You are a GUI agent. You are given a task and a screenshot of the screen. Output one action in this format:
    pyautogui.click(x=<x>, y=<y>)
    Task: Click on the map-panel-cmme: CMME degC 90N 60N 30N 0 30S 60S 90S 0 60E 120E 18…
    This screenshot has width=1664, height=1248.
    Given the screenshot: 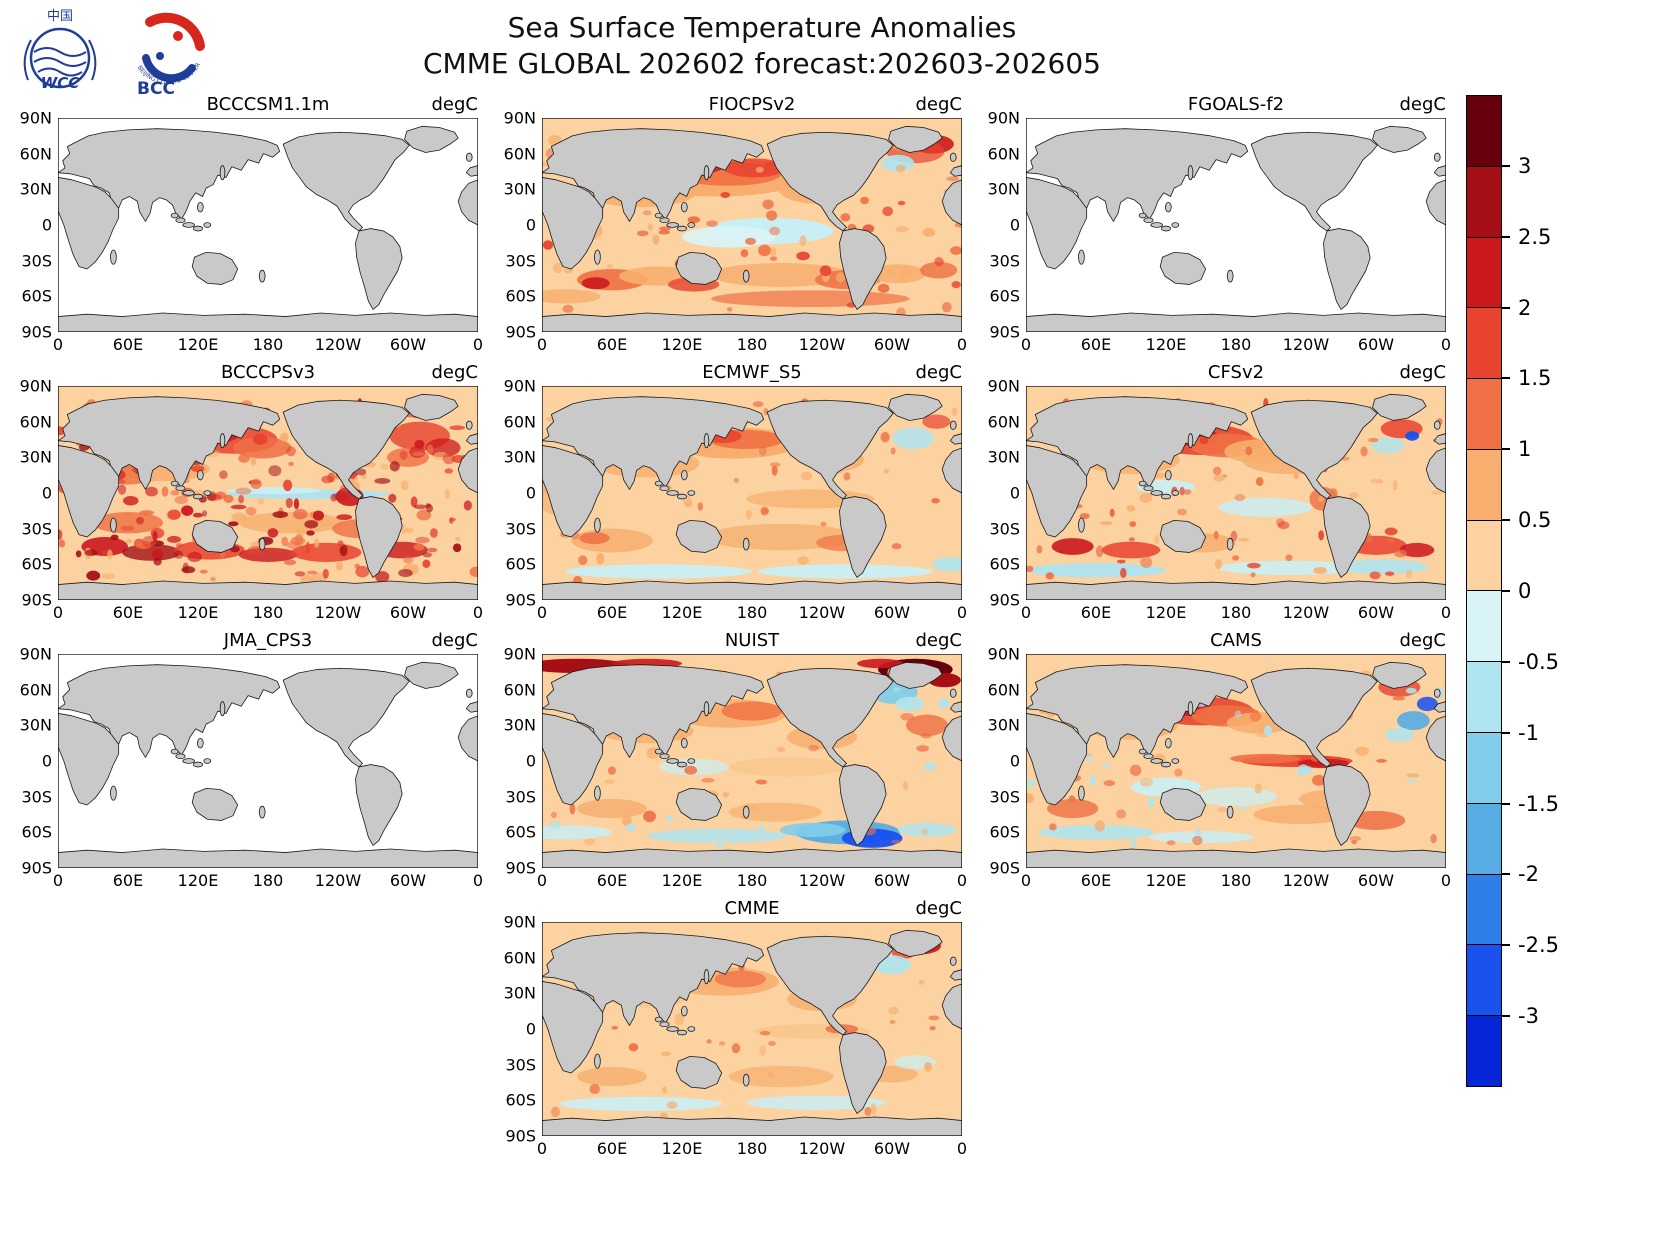 What is the action you would take?
    pyautogui.click(x=738, y=1030)
    